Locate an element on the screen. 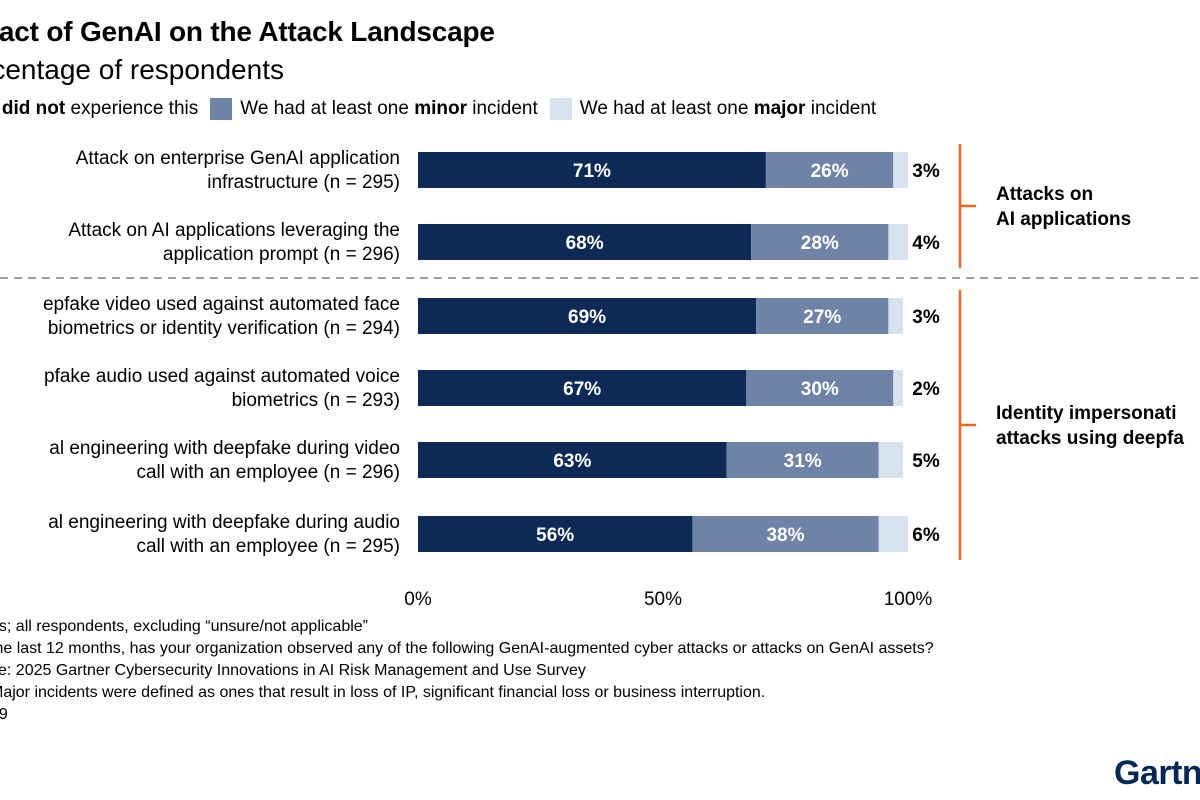 This screenshot has width=1200, height=800. group-label: attacks using deepfa is located at coordinates (1090, 438).